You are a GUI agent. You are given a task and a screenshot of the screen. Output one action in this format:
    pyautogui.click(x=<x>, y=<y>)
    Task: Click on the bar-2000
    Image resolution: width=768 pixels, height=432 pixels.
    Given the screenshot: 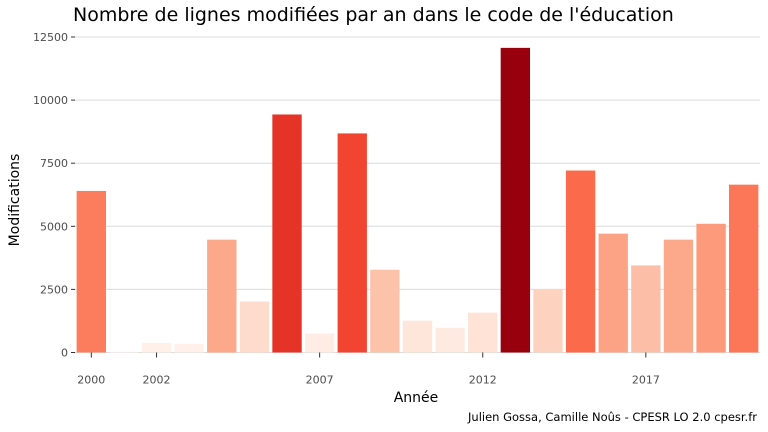 What is the action you would take?
    pyautogui.click(x=91, y=271)
    